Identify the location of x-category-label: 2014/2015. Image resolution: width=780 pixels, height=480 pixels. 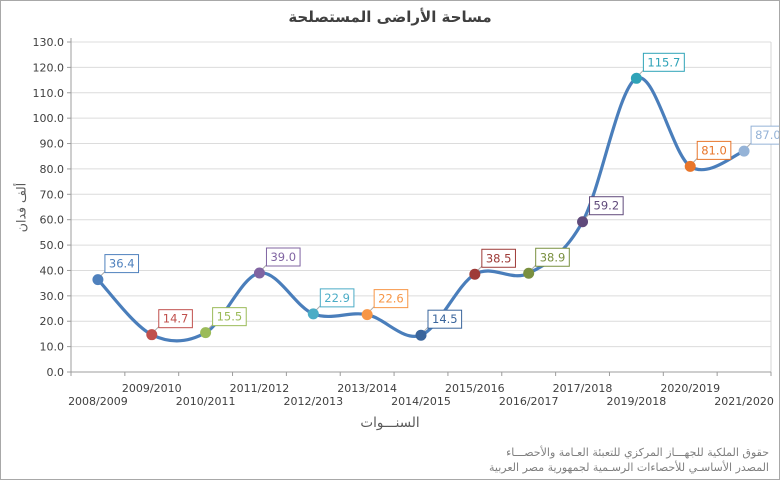
(421, 401).